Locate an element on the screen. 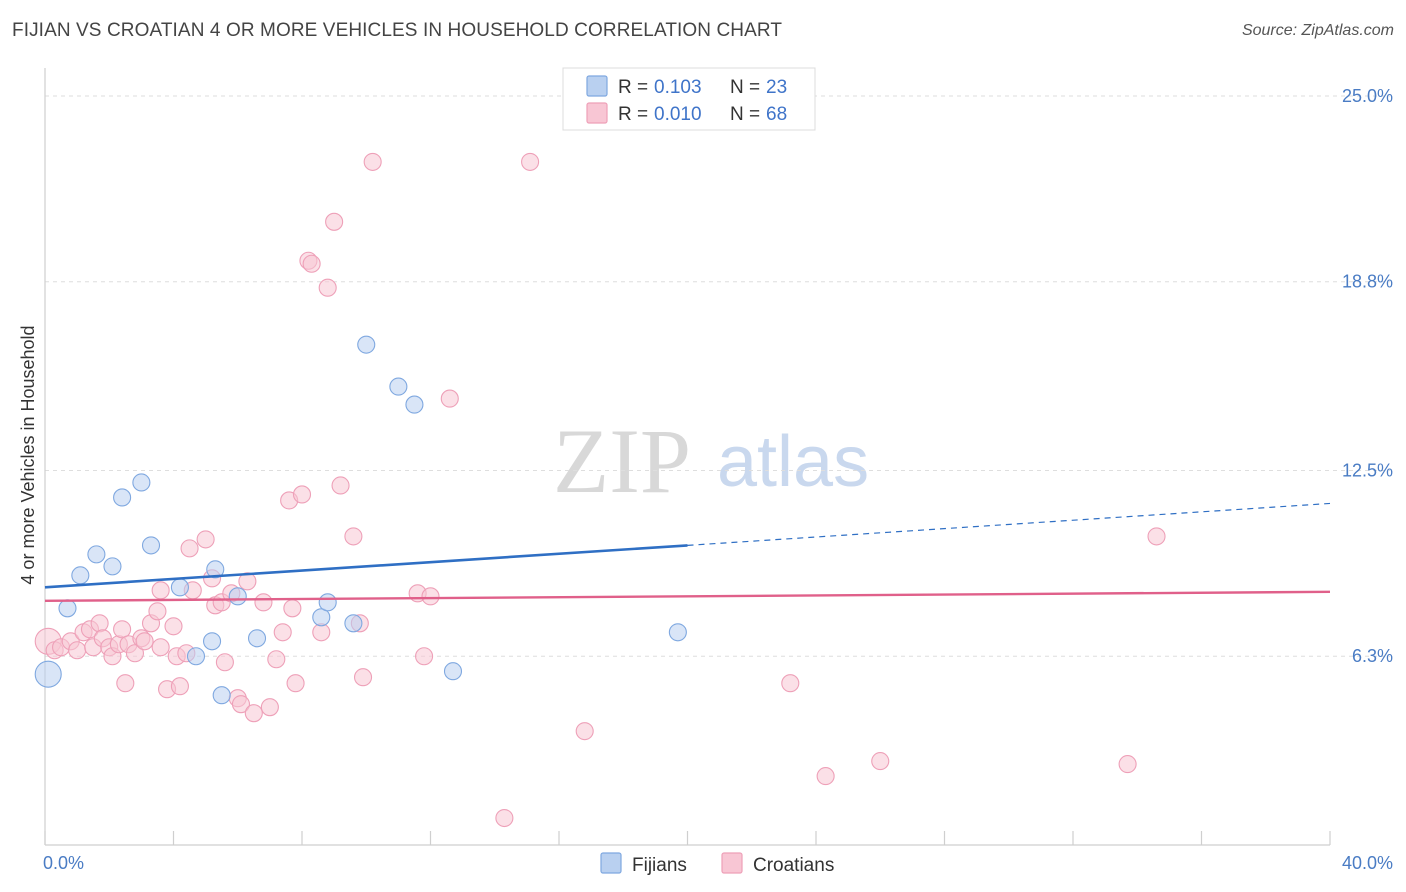  x-tick-label: 0.0% is located at coordinates (63, 863).